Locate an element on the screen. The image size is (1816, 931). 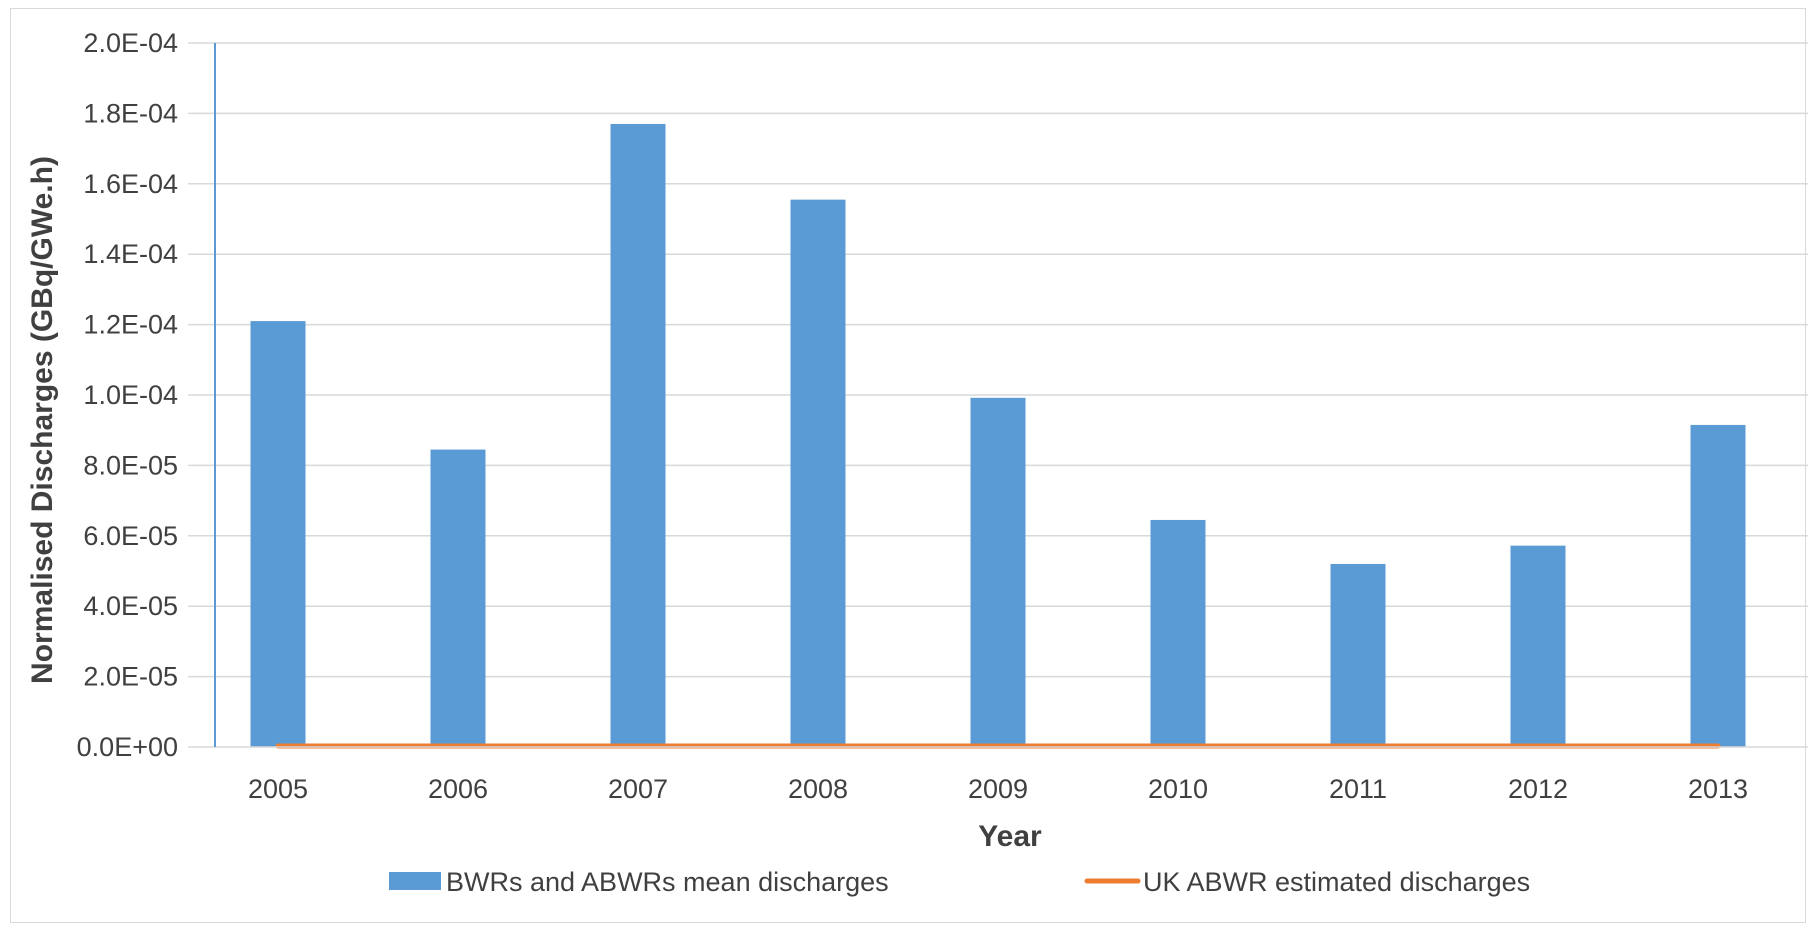
bar-2012 is located at coordinates (1538, 646).